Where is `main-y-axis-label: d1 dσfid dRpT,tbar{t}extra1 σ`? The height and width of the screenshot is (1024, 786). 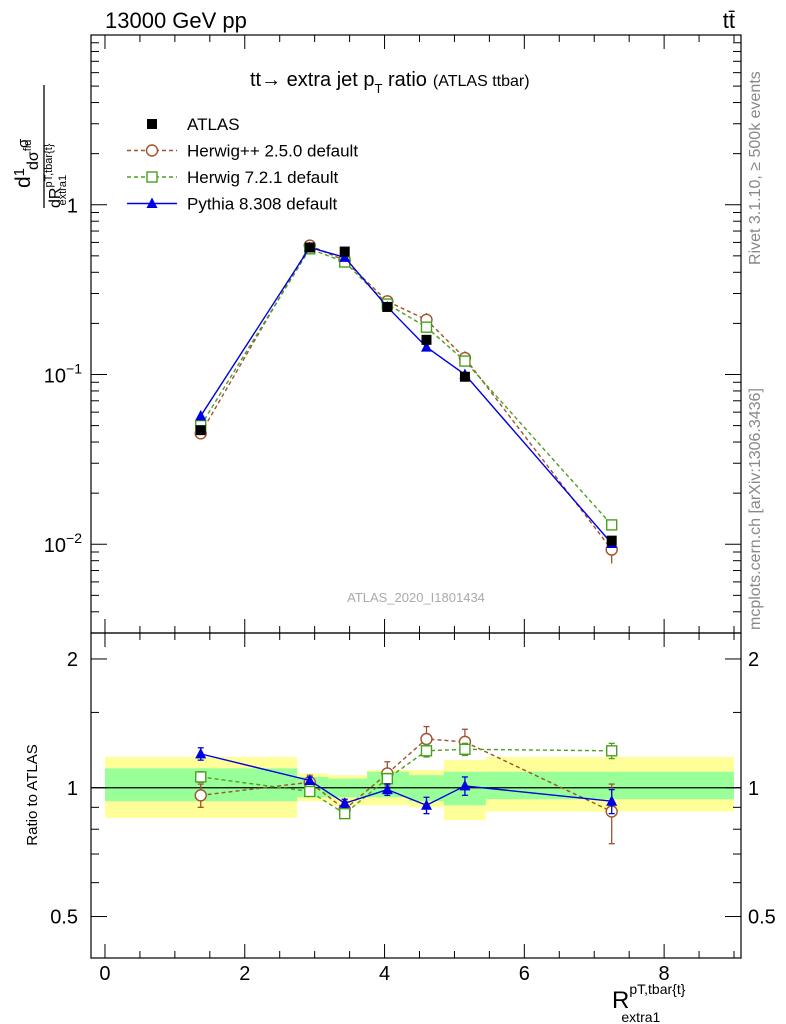
main-y-axis-label: d1 dσfid dRpT,tbar{t}extra1 σ is located at coordinates (40, 146).